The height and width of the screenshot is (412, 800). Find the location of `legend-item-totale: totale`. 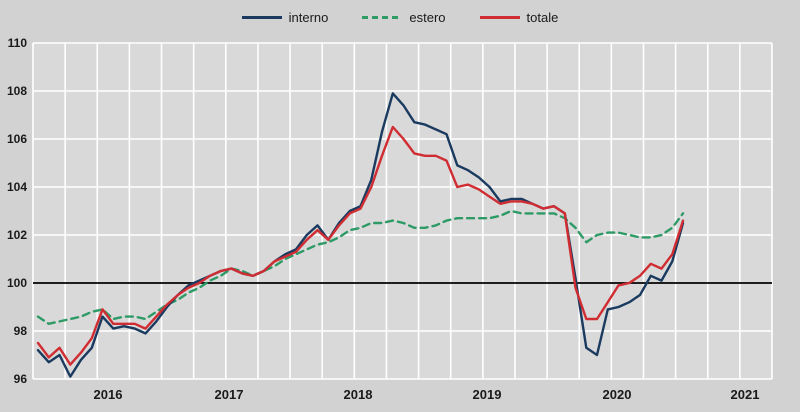

legend-item-totale: totale is located at coordinates (519, 17).